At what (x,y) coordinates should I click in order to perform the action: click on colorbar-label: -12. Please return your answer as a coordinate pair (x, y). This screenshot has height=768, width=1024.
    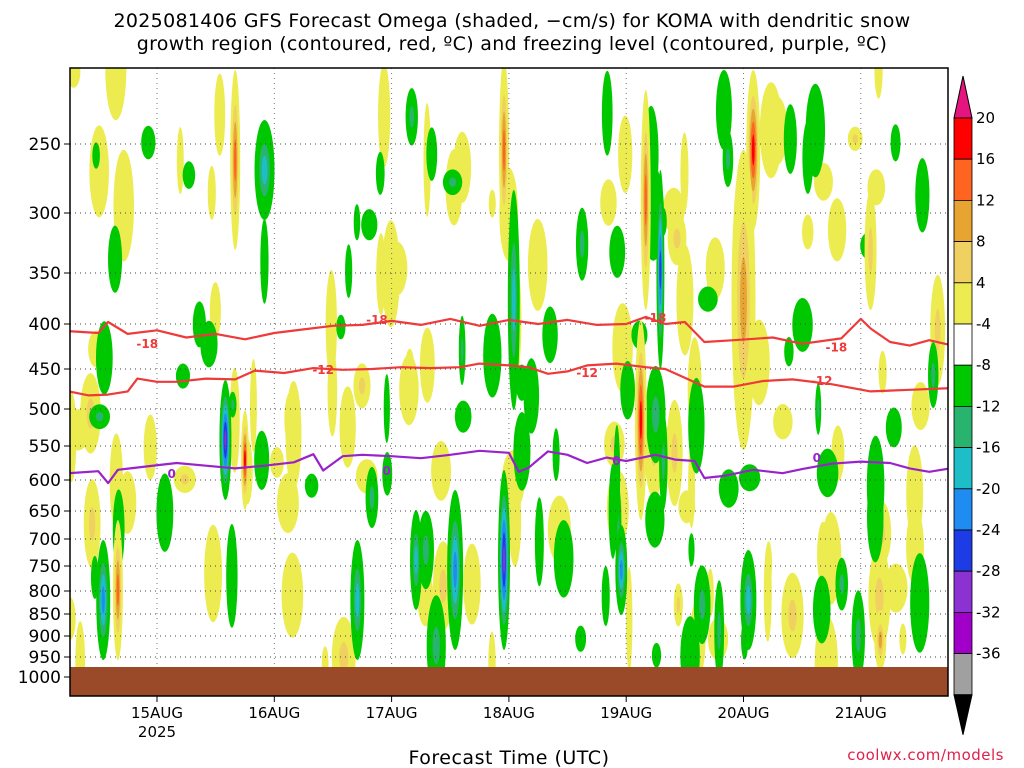
    Looking at the image, I should click on (988, 406).